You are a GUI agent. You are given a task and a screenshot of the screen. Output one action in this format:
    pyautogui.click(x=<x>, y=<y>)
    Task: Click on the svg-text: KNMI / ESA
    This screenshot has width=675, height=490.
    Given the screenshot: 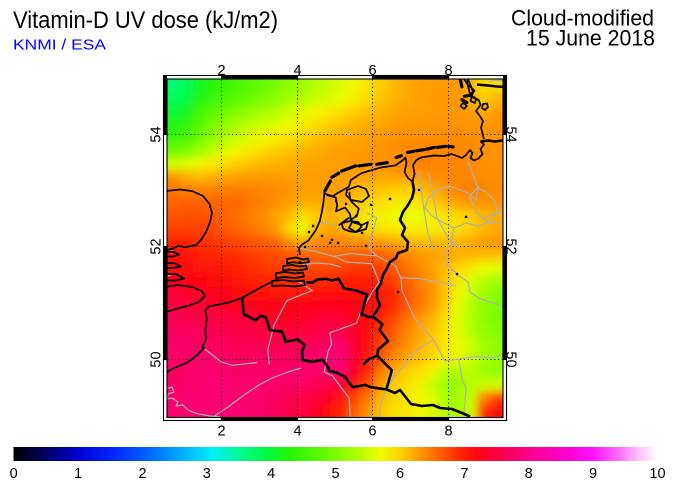 What is the action you would take?
    pyautogui.click(x=59, y=45)
    